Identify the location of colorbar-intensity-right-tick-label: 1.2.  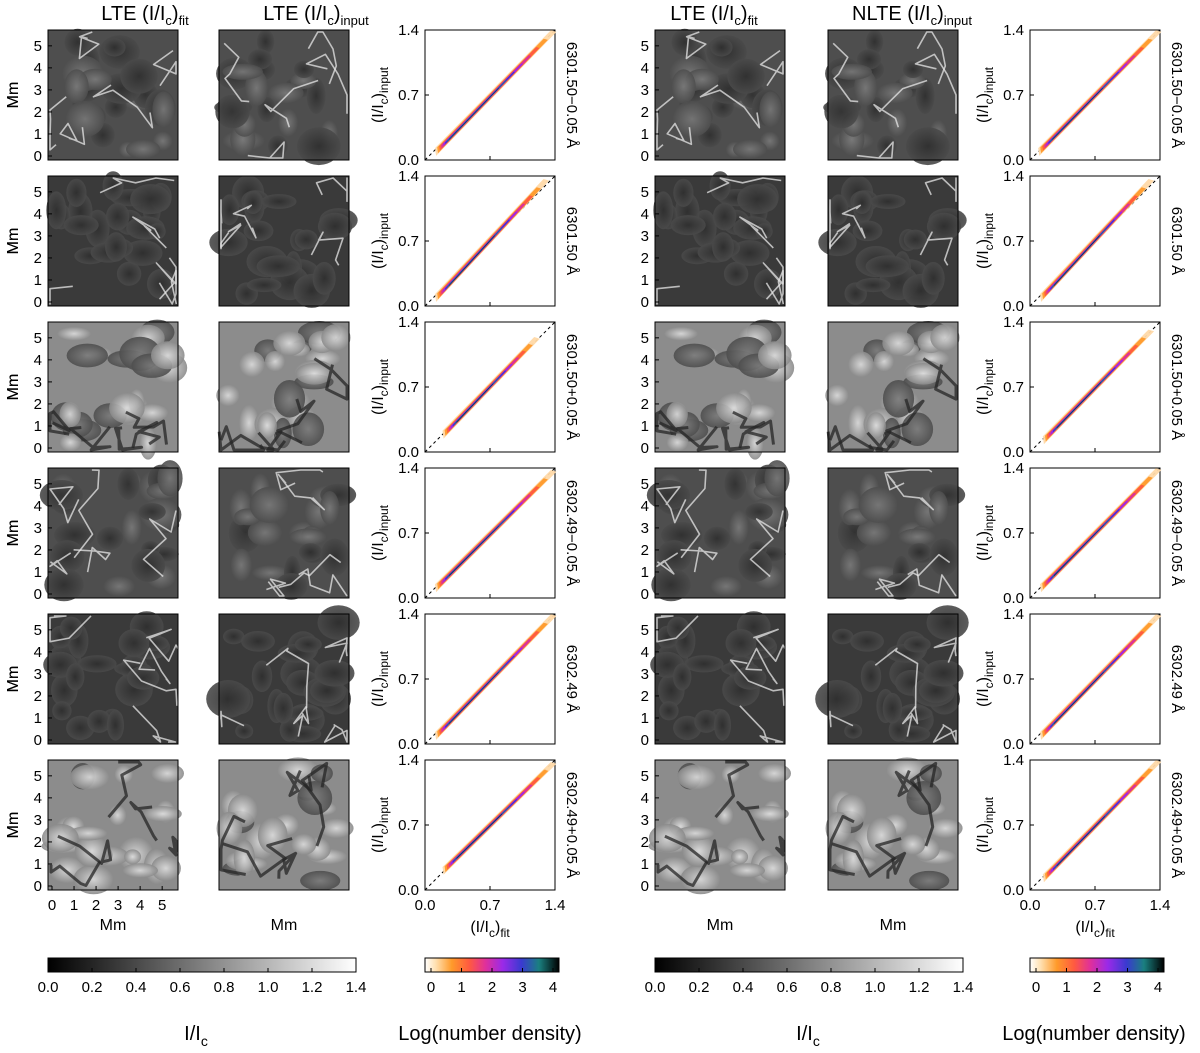
(919, 987).